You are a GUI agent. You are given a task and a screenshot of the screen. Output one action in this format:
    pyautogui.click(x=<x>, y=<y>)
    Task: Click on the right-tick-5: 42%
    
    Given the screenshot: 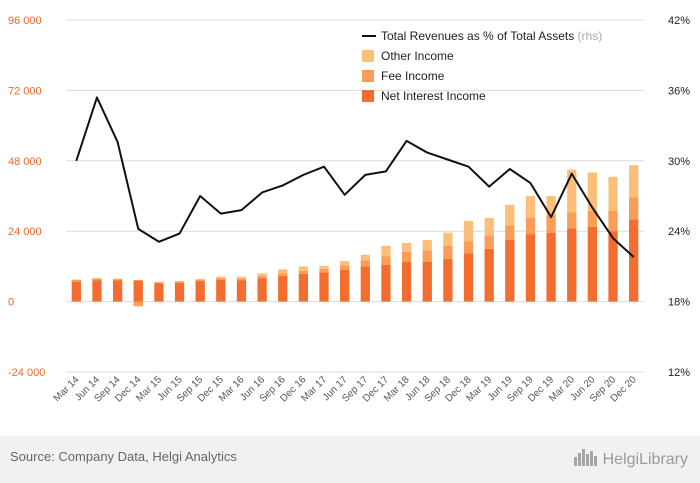 What is the action you would take?
    pyautogui.click(x=679, y=21)
    